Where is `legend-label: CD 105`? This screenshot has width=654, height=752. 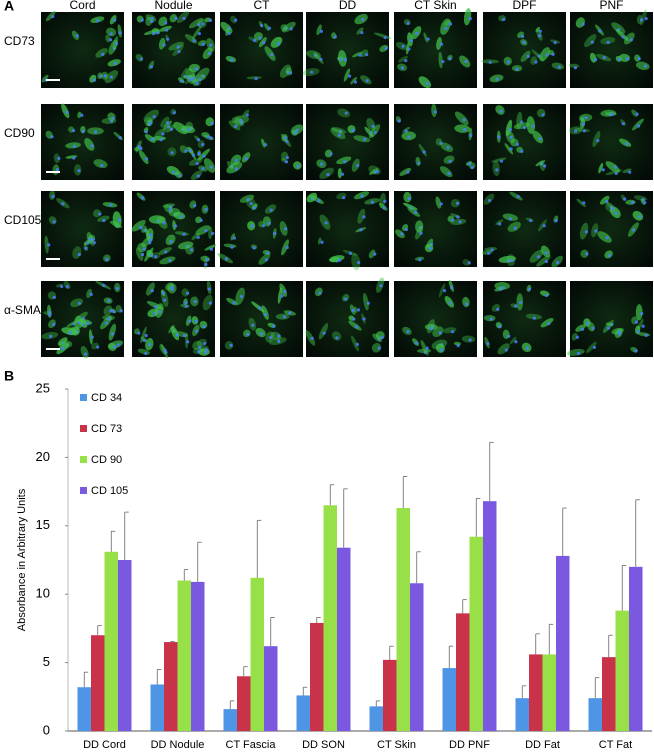
legend-label: CD 105 is located at coordinates (109, 491).